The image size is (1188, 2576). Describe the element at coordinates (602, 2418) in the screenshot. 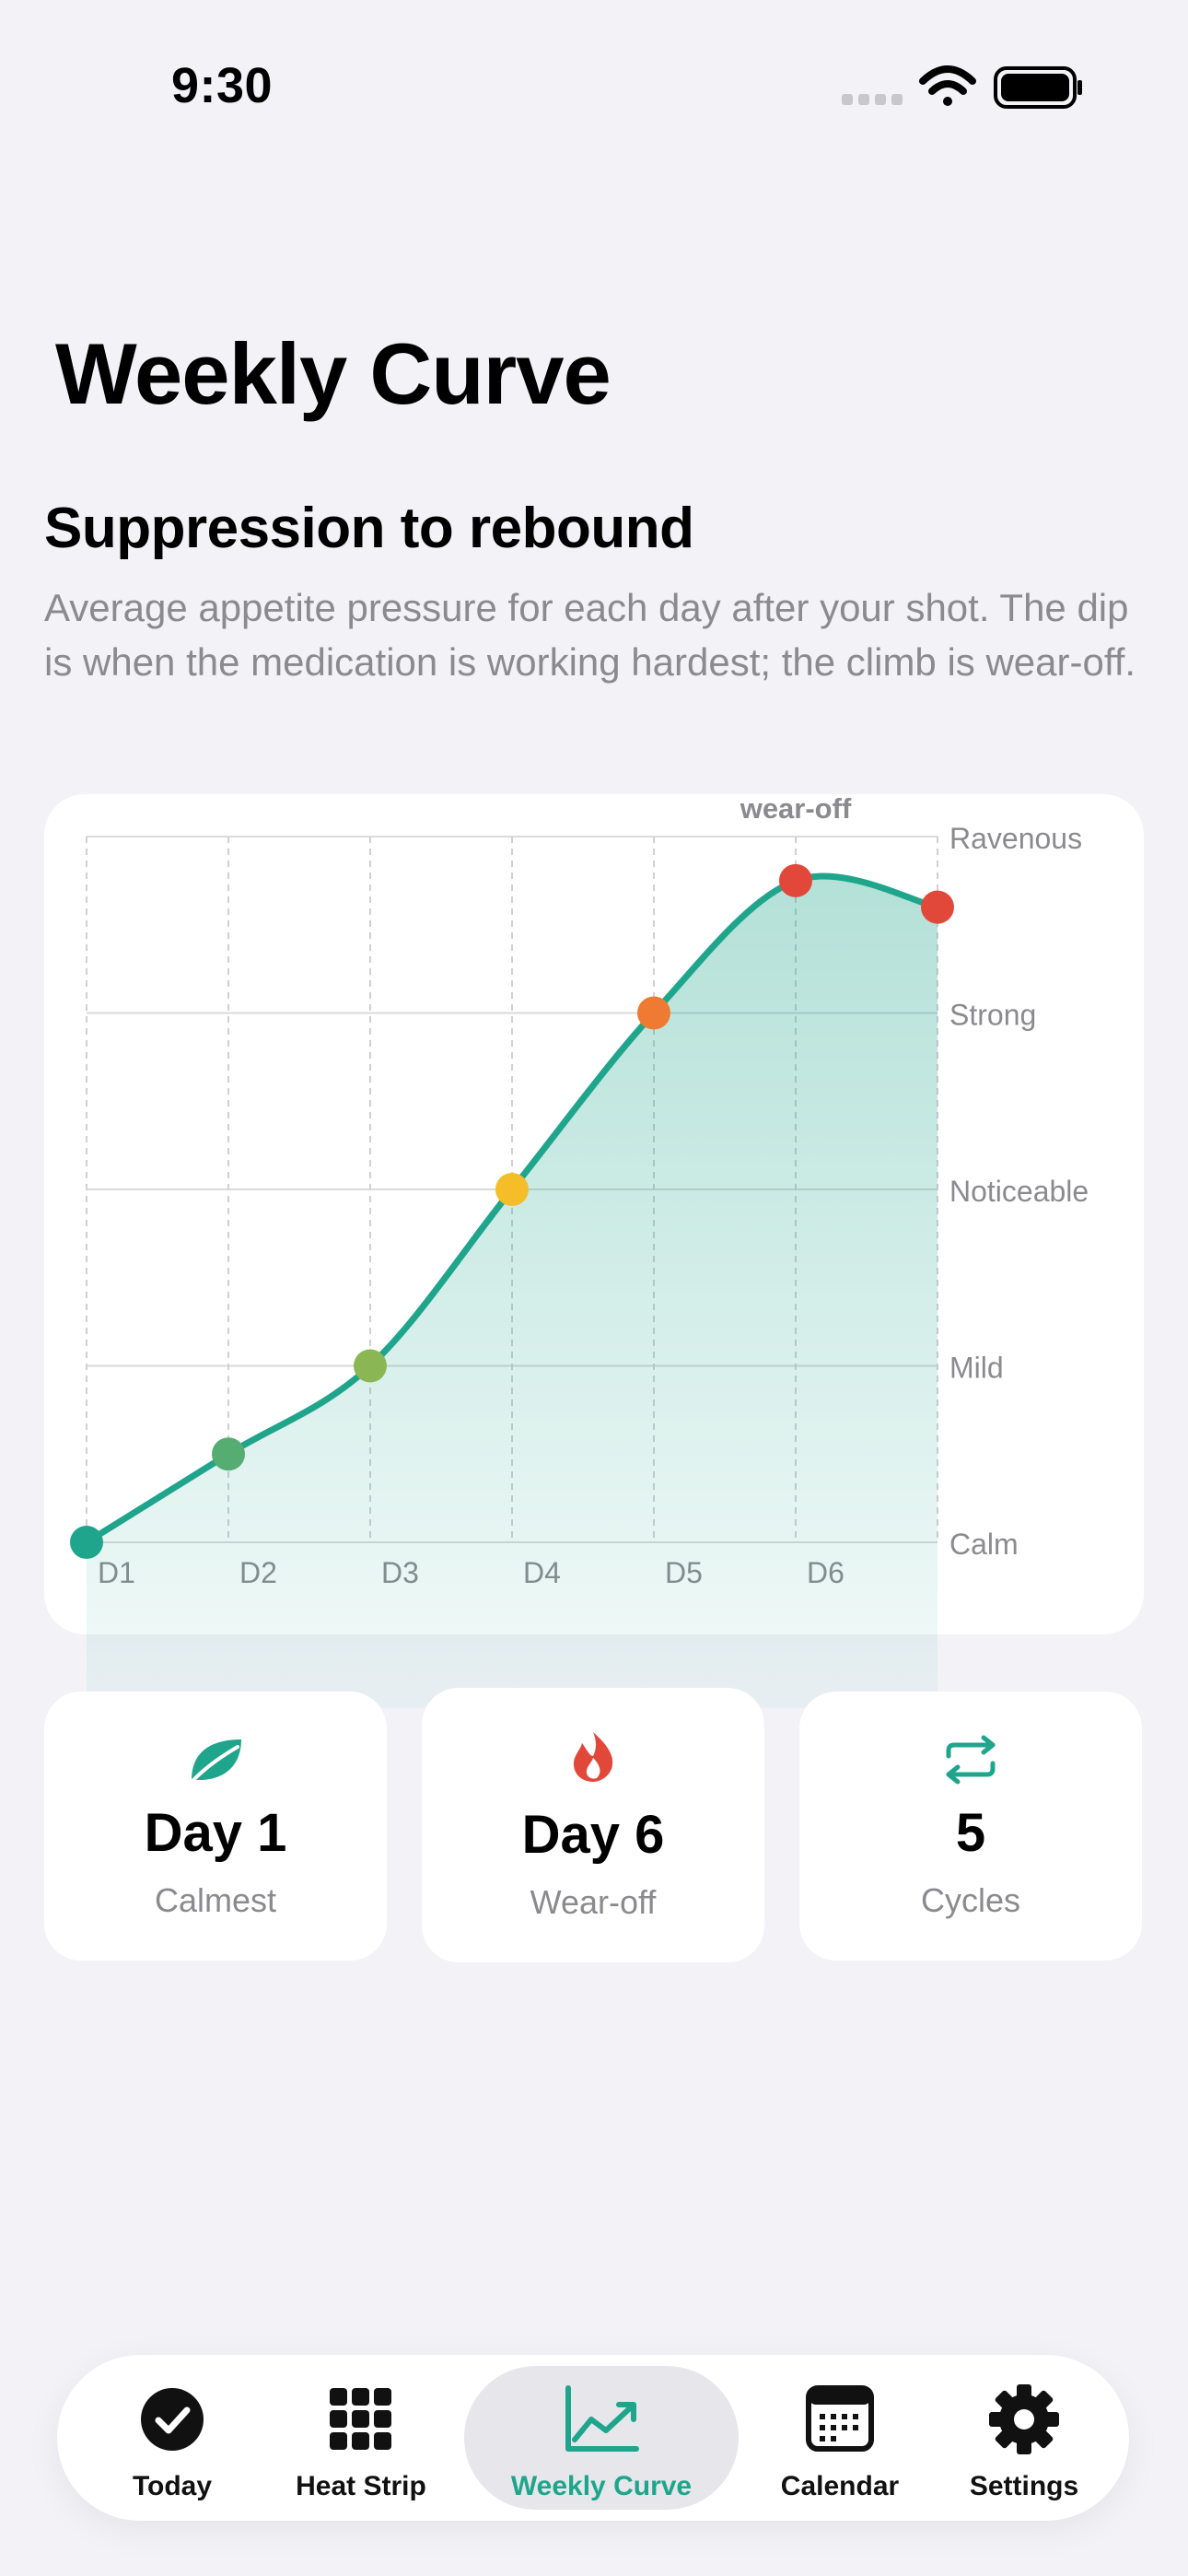

I see `chart-line-icon` at that location.